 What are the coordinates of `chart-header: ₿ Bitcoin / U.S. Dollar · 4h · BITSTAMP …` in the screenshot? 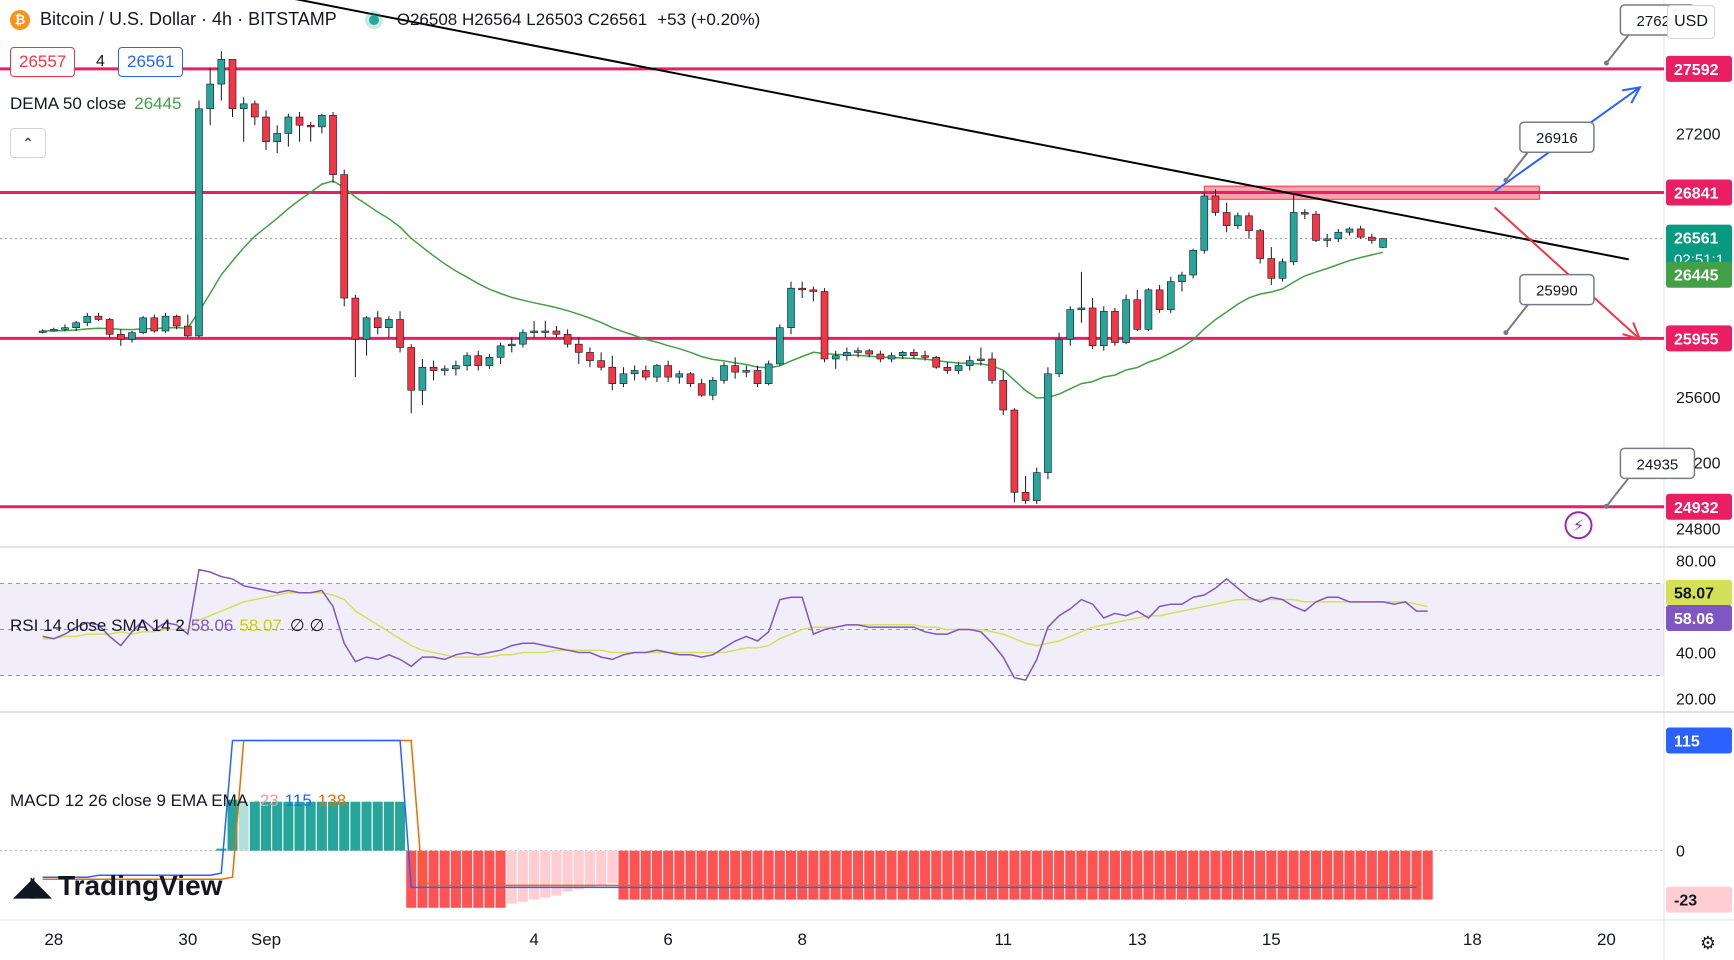 It's located at (385, 19).